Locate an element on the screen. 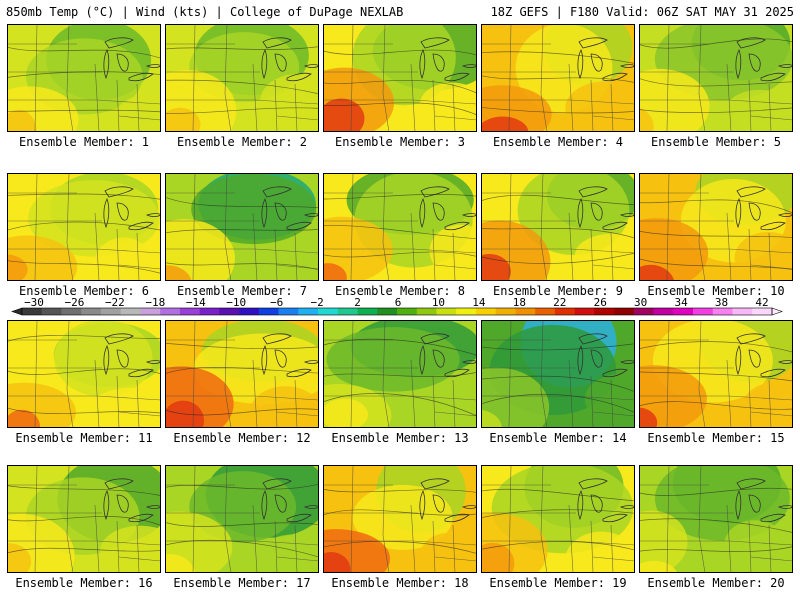 The width and height of the screenshot is (800, 600). ensemble-member-label: Ensemble Member: 8 is located at coordinates (400, 291).